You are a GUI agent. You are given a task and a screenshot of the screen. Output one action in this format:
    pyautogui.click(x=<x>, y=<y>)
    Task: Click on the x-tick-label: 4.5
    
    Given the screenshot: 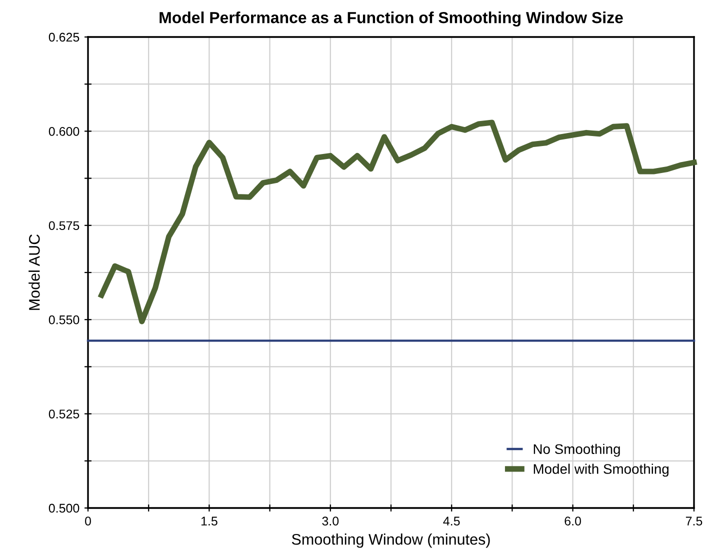 What is the action you would take?
    pyautogui.click(x=451, y=521)
    